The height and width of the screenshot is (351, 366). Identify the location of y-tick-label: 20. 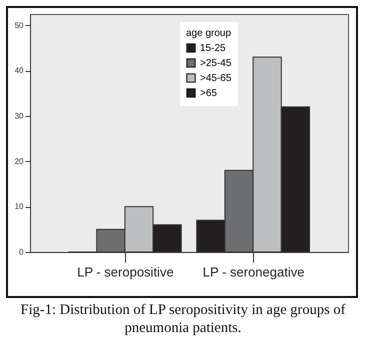
(19, 161).